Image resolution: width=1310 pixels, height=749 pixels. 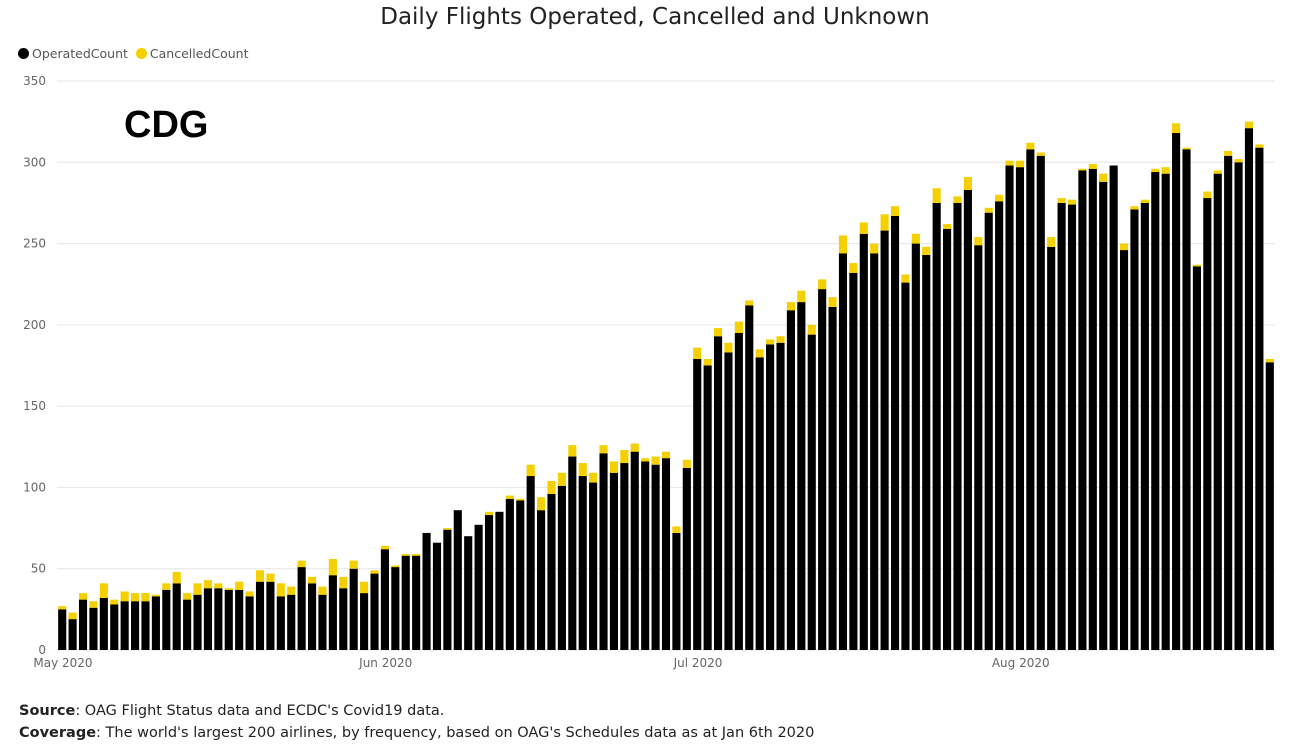 What do you see at coordinates (38, 569) in the screenshot?
I see `y-tick-label: 50` at bounding box center [38, 569].